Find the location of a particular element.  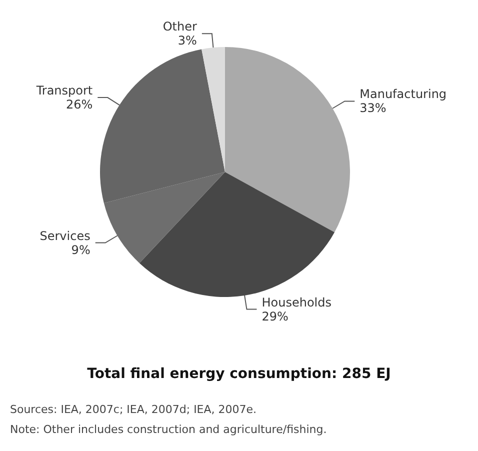

source-note: Sources: IEA, 2007c; IEA, 2007d; IEA, 2007e. is located at coordinates (133, 409).